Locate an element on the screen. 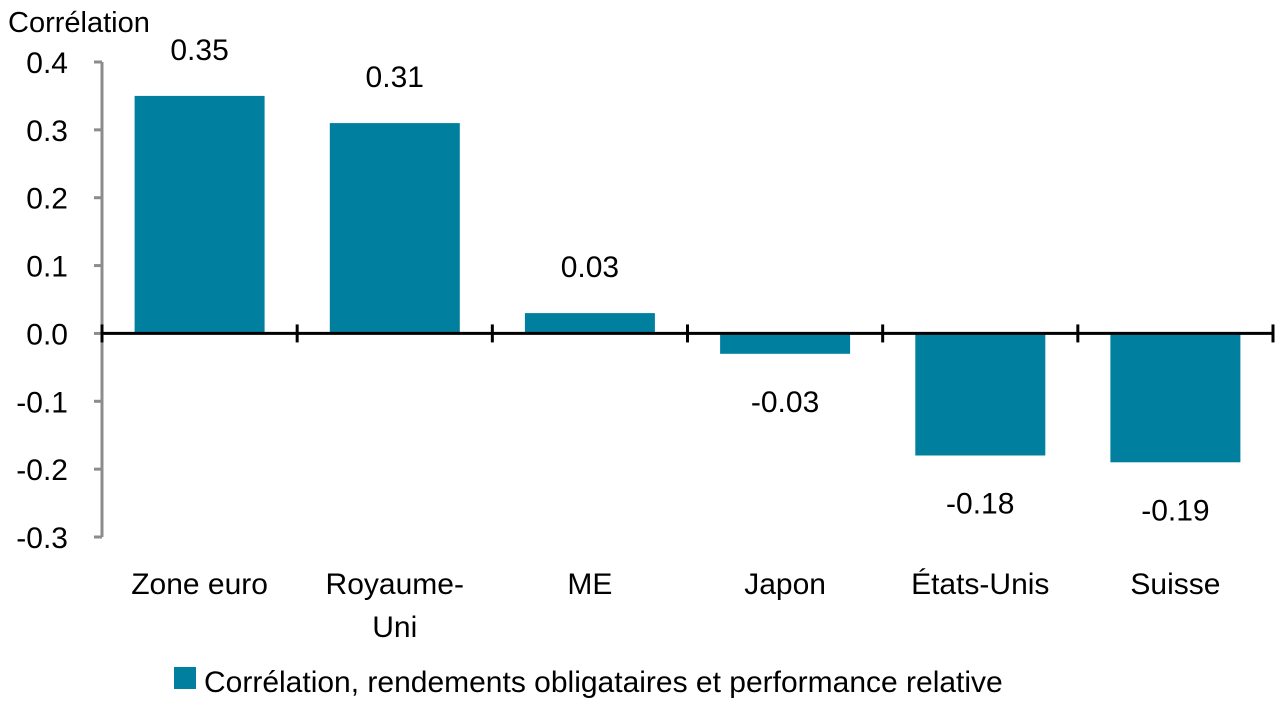 Image resolution: width=1281 pixels, height=711 pixels. data-label: 0.35 is located at coordinates (199, 50).